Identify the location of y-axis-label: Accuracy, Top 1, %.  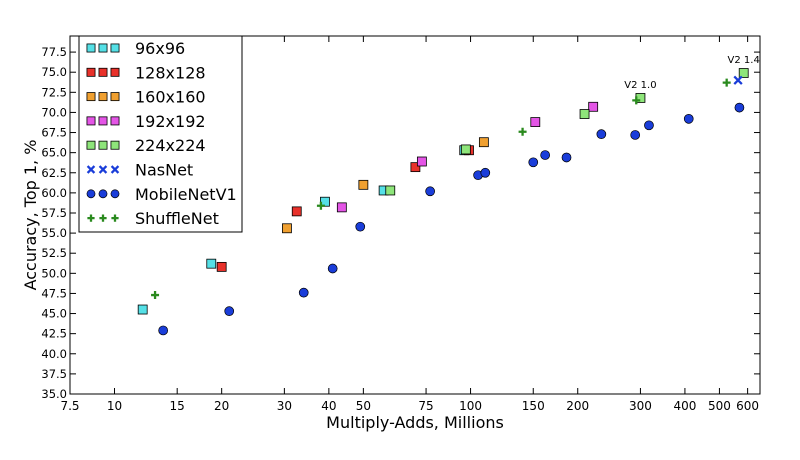
(30, 215).